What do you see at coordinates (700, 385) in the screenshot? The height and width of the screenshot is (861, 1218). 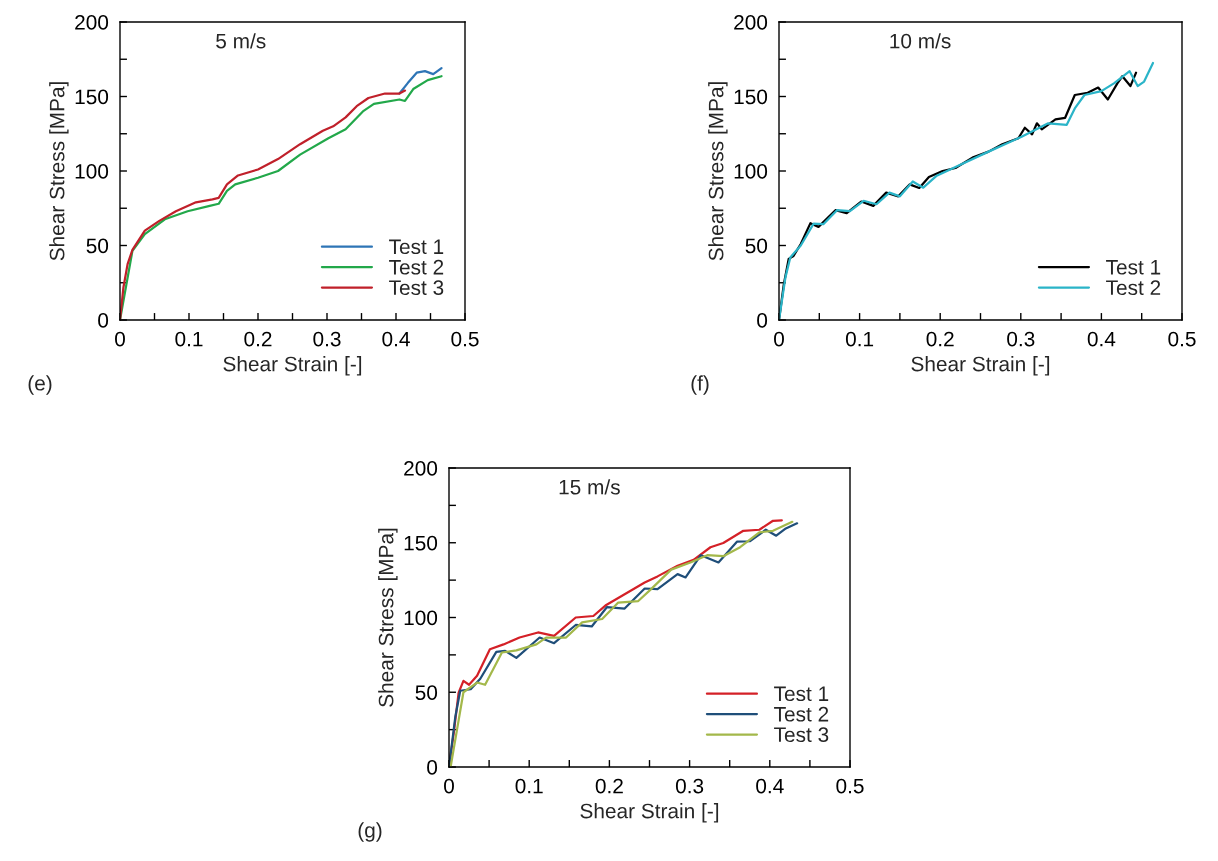 I see `text: (f)` at bounding box center [700, 385].